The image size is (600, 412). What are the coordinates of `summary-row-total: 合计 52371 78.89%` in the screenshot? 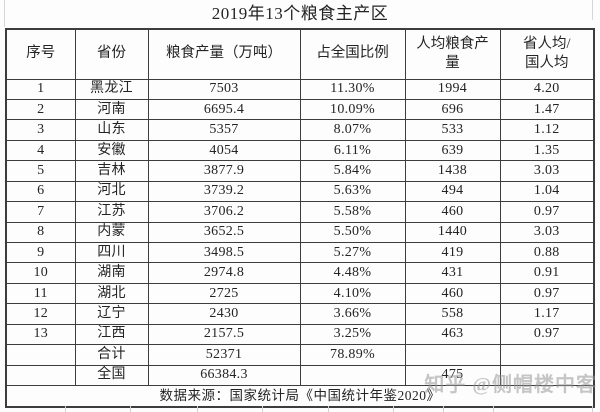 It's located at (300, 355).